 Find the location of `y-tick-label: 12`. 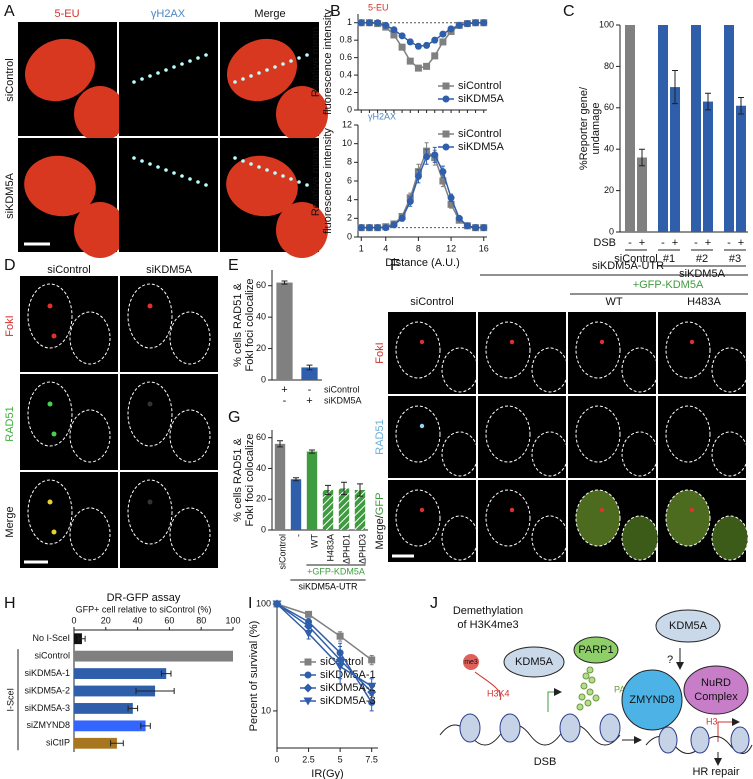

y-tick-label: 12 is located at coordinates (347, 124).